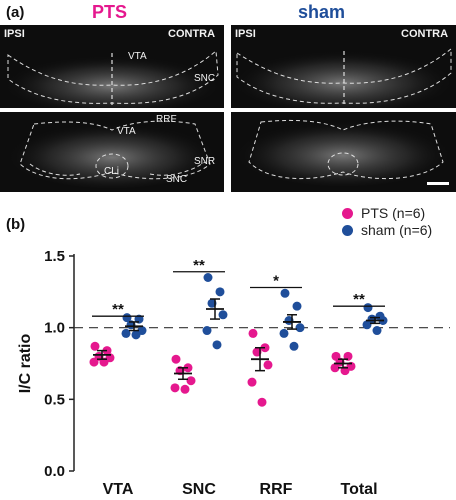  Describe the element at coordinates (205, 161) in the screenshot. I see `label-snr: SNR` at that location.